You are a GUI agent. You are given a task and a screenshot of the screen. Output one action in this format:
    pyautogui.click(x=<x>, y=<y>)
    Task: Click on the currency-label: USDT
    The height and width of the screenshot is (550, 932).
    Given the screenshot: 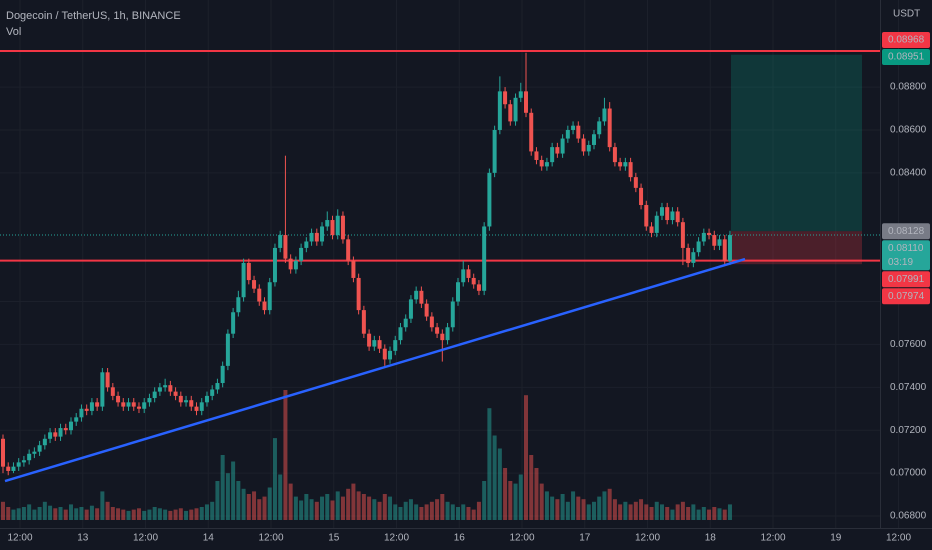 What is the action you would take?
    pyautogui.click(x=906, y=14)
    